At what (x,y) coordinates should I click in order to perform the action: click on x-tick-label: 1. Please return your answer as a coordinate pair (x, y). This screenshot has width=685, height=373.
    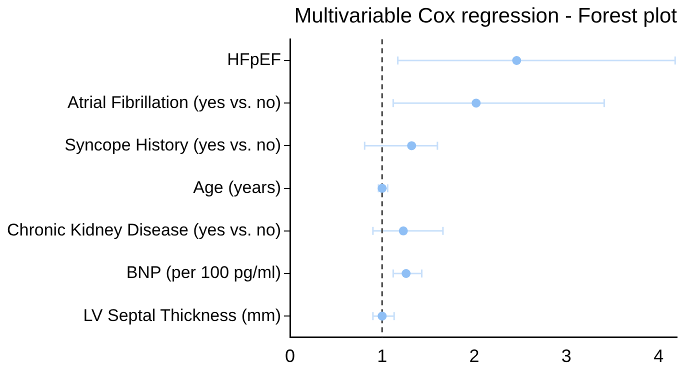
    Looking at the image, I should click on (382, 356).